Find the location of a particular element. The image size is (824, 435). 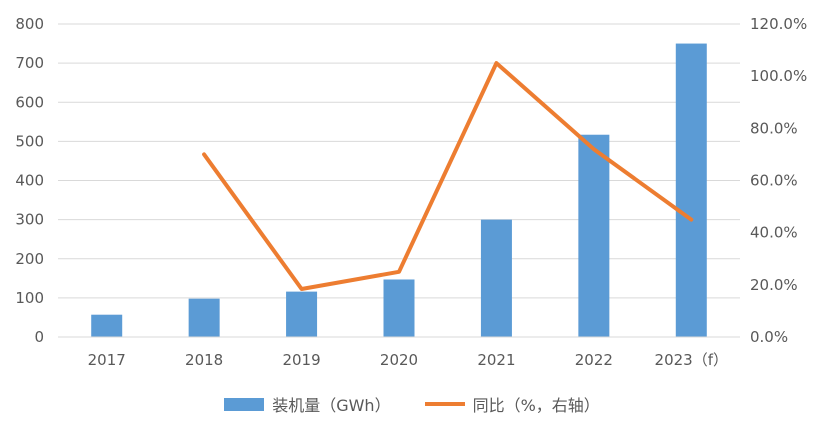

x-tick-label: 2023（f） is located at coordinates (691, 360).